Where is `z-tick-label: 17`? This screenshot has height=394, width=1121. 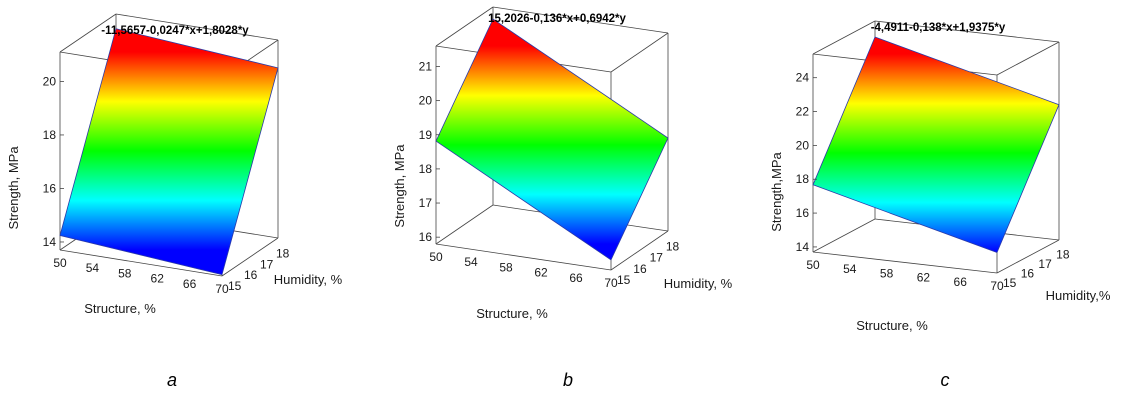
z-tick-label: 17 is located at coordinates (426, 203).